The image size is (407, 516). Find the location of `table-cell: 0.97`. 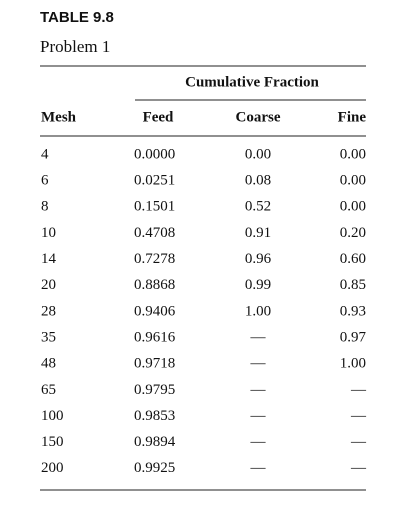

table-cell: 0.97 is located at coordinates (353, 337).